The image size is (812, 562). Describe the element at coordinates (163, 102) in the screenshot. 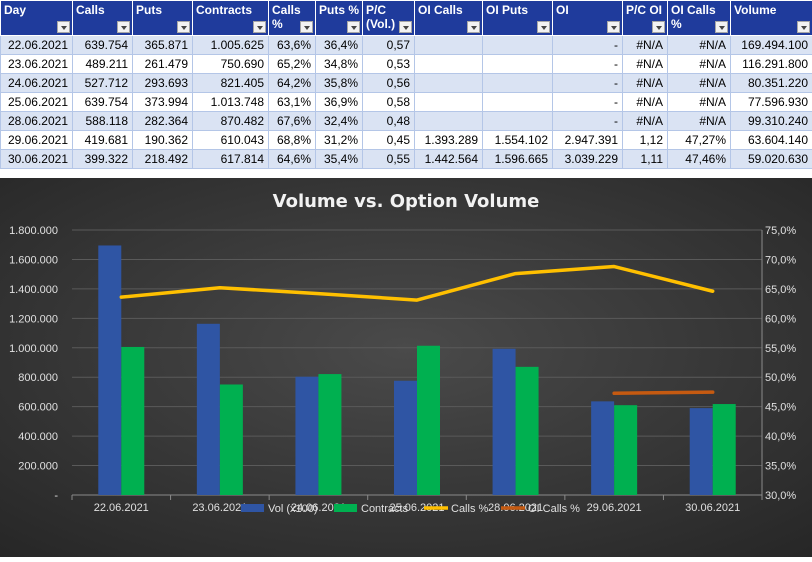

I see `table-cell: 373.994` at that location.